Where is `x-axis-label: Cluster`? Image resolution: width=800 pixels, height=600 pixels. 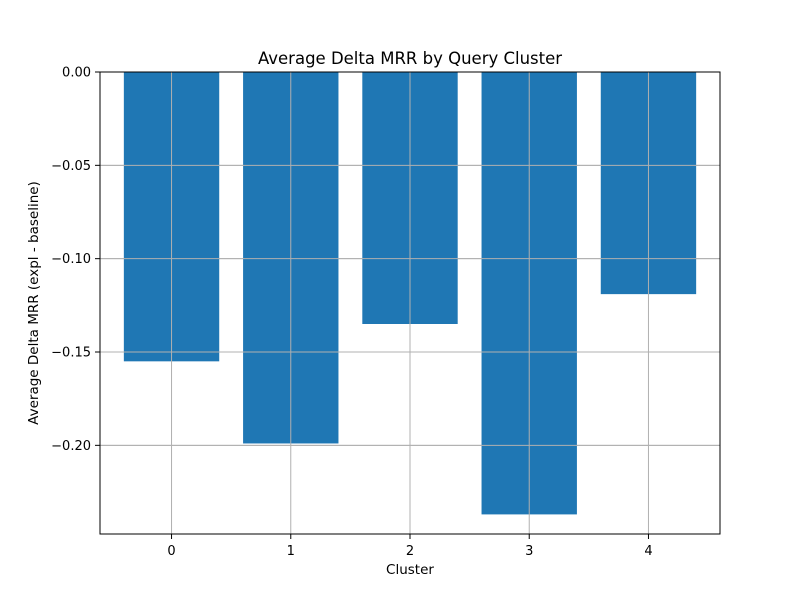
x-axis-label: Cluster is located at coordinates (410, 570).